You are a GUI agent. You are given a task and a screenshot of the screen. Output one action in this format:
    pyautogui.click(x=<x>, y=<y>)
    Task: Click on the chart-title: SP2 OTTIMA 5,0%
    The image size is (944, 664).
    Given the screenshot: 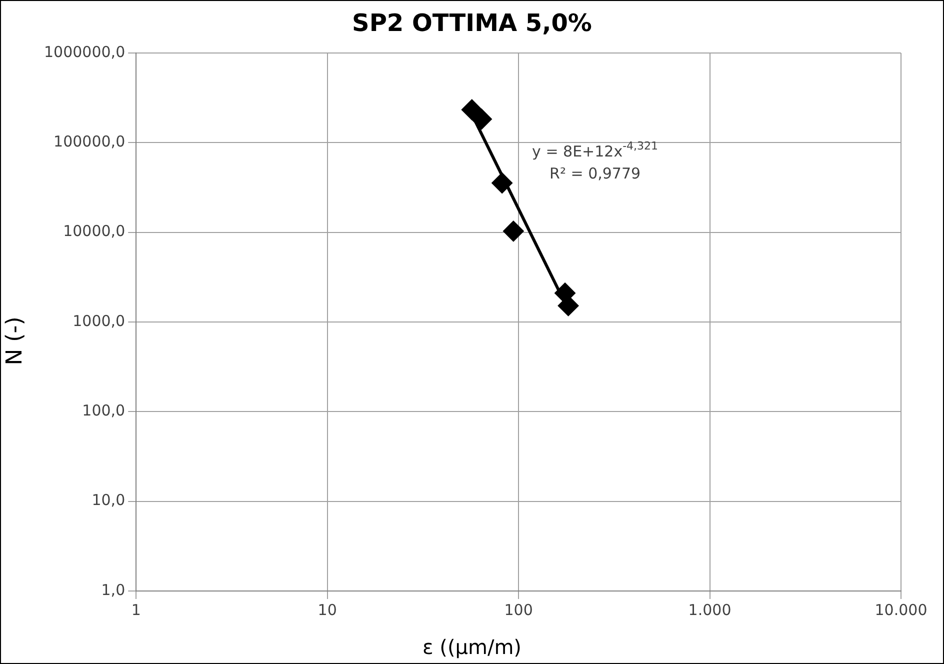 What is the action you would take?
    pyautogui.click(x=472, y=23)
    